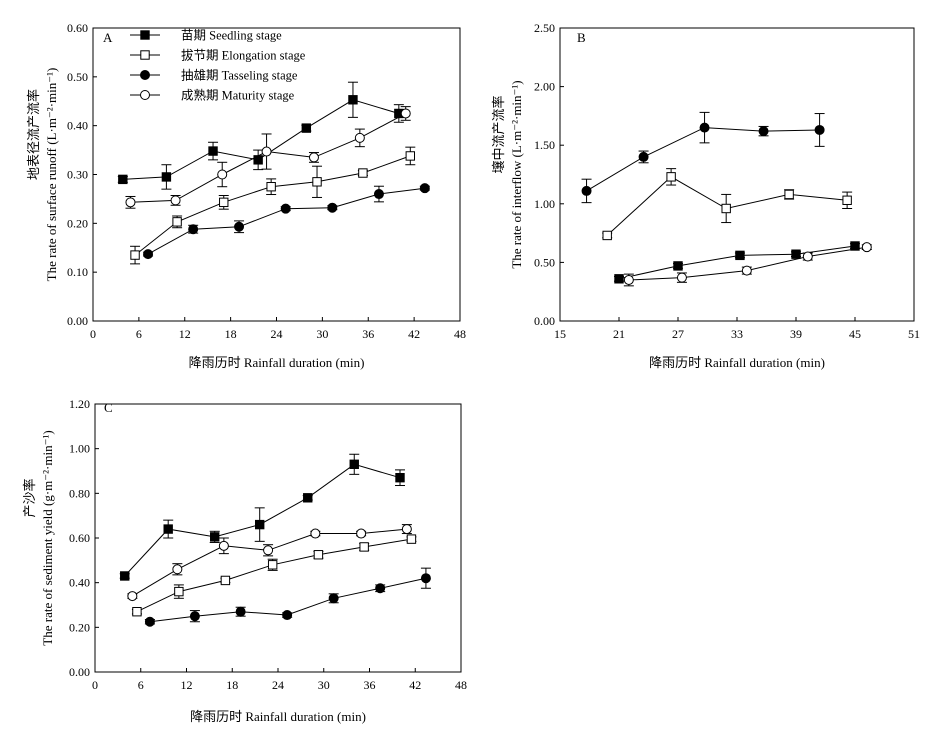 The height and width of the screenshot is (742, 932). I want to click on x-tick-label: 36, so click(370, 685).